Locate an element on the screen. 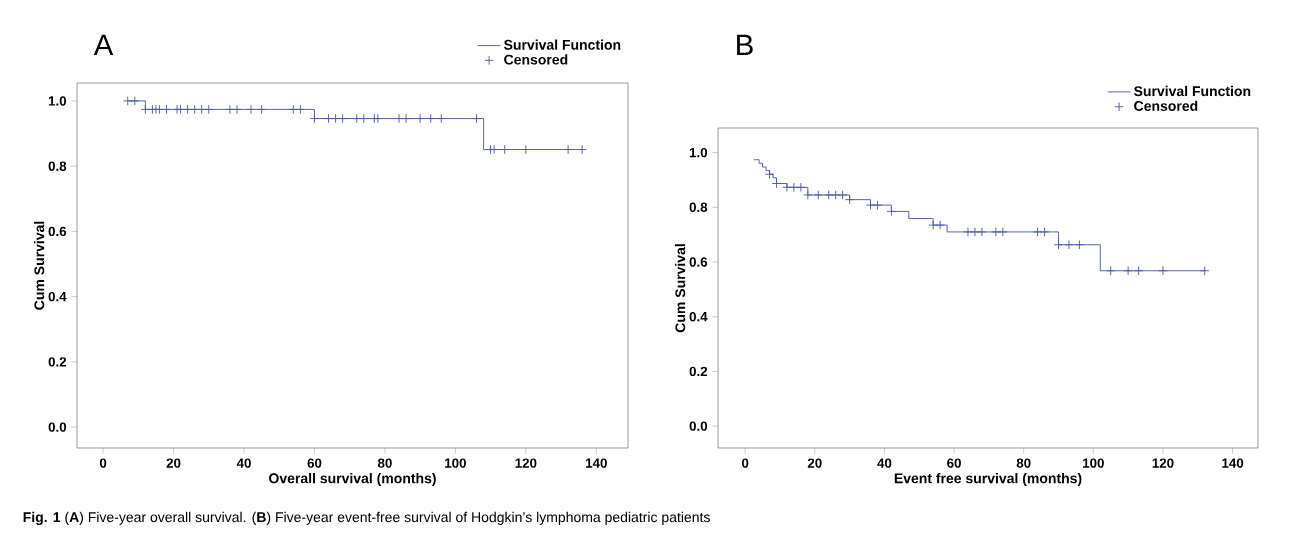 This screenshot has height=538, width=1293. x-axis-title: Overall survival (months) is located at coordinates (352, 479).